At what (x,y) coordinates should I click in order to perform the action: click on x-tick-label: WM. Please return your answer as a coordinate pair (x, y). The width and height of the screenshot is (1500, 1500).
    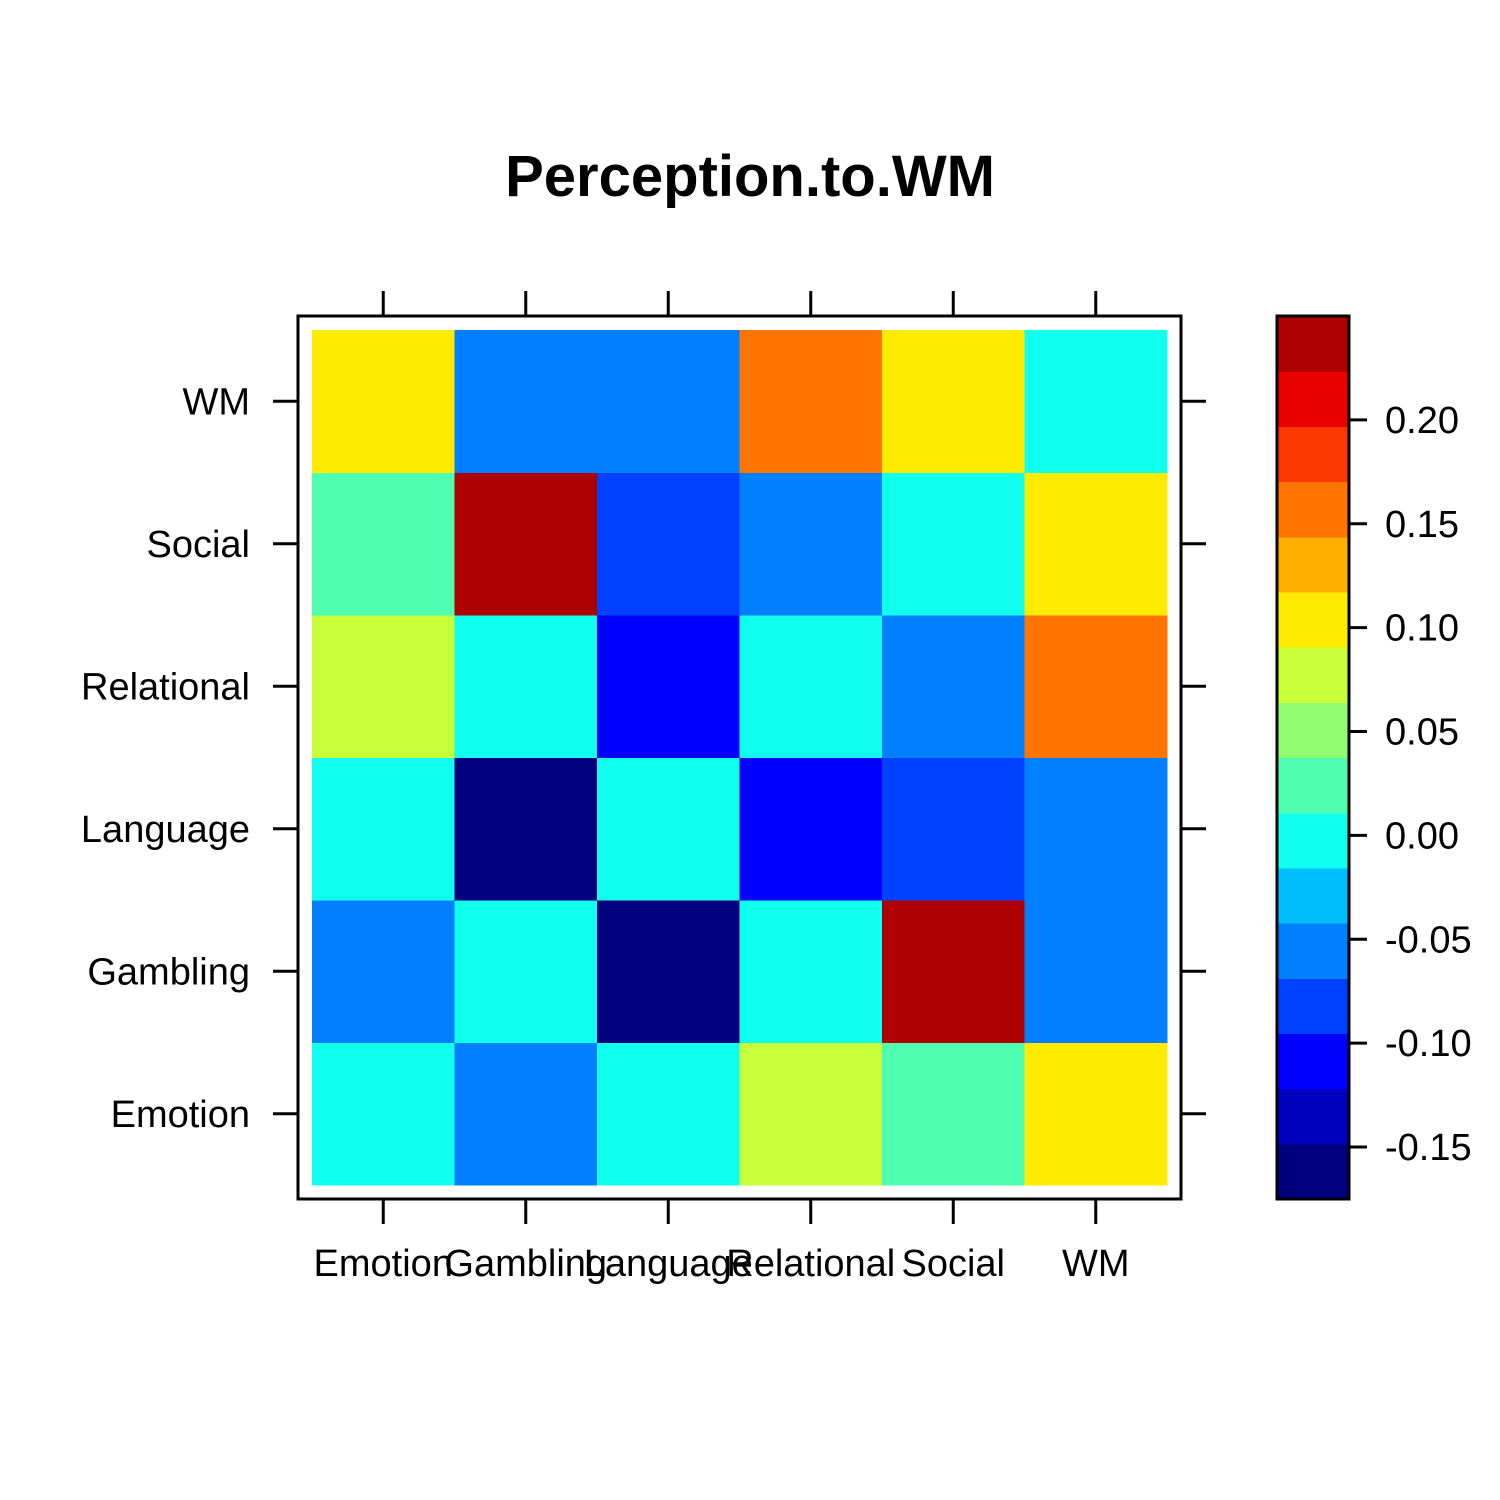
    Looking at the image, I should click on (1096, 1264).